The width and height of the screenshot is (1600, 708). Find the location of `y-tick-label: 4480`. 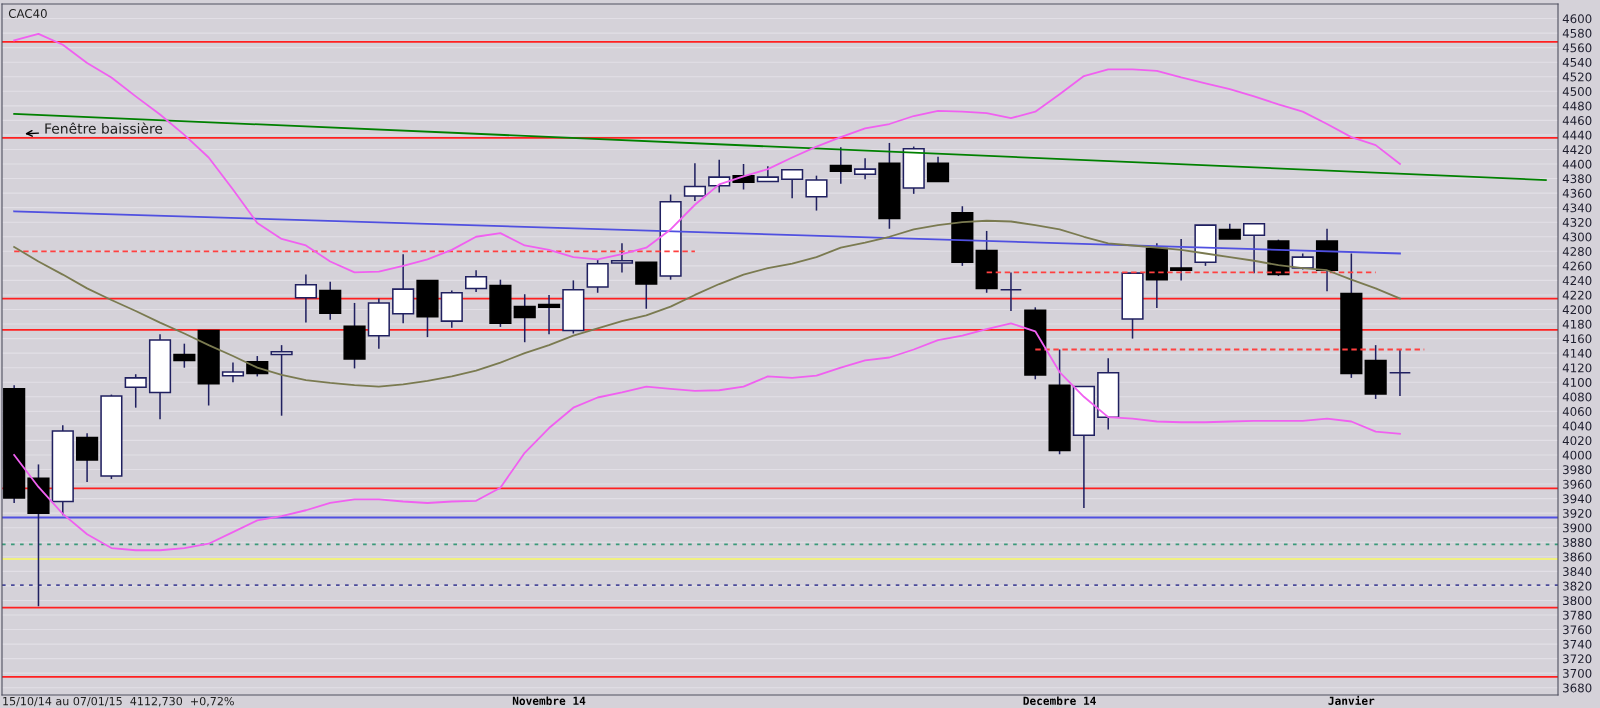

y-tick-label: 4480 is located at coordinates (1577, 106).